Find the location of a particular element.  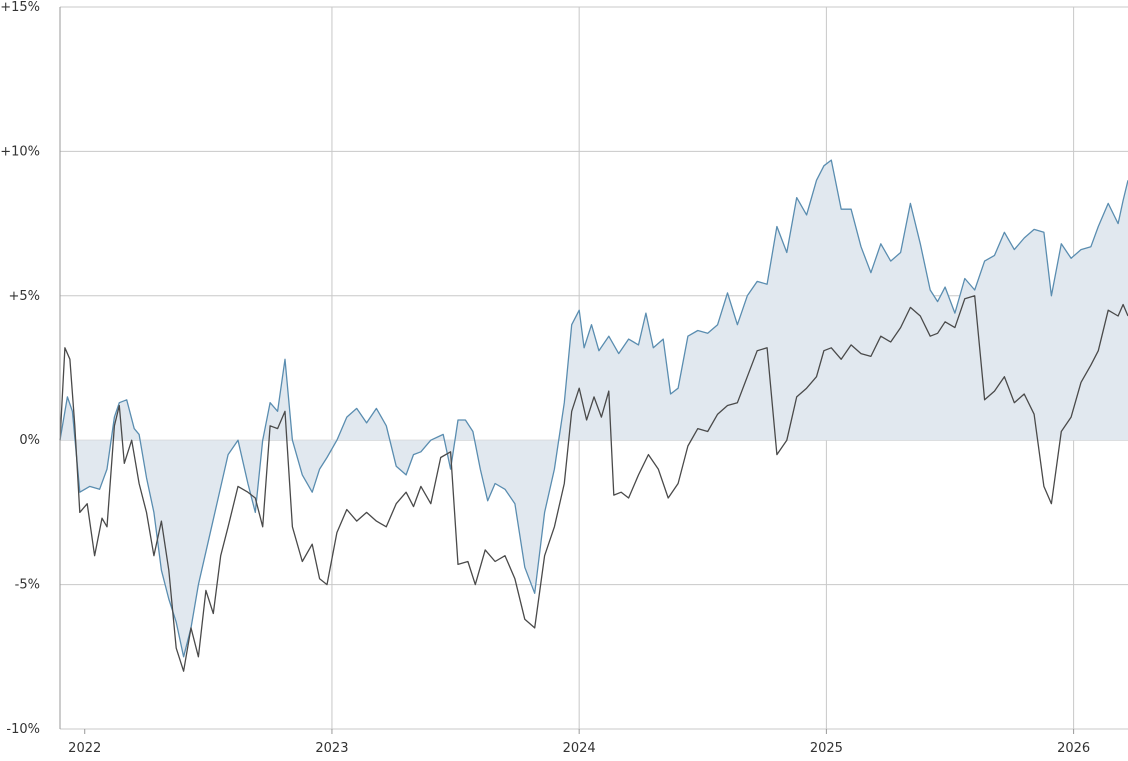

y-tick-label: +5% is located at coordinates (24, 296).